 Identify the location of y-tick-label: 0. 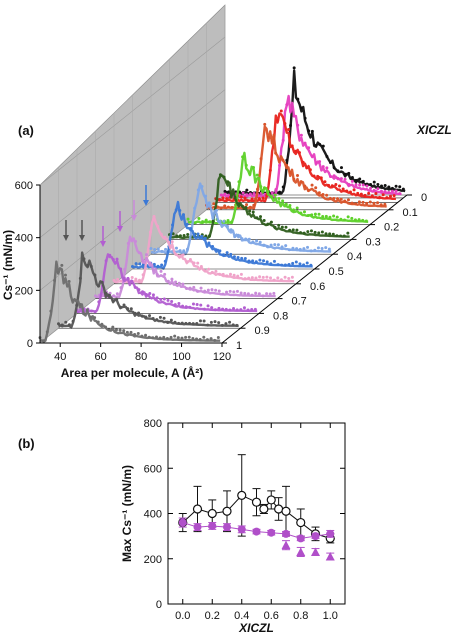
(30, 344).